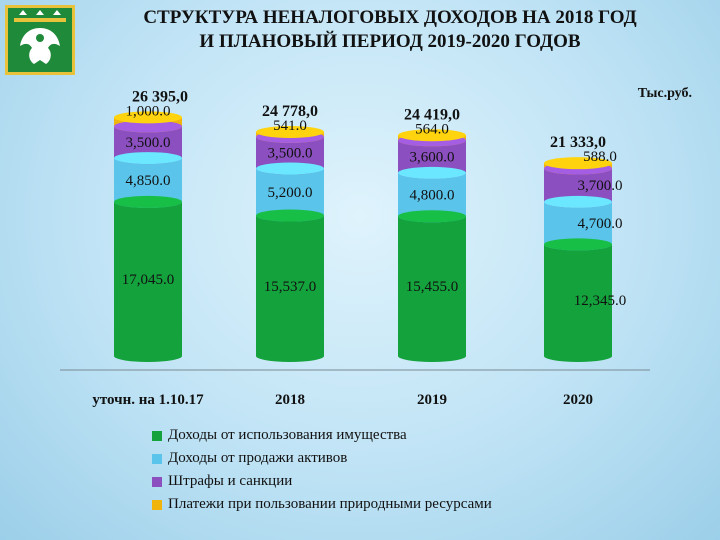  Describe the element at coordinates (40, 40) in the screenshot. I see `coat-of-arms-icon` at that location.